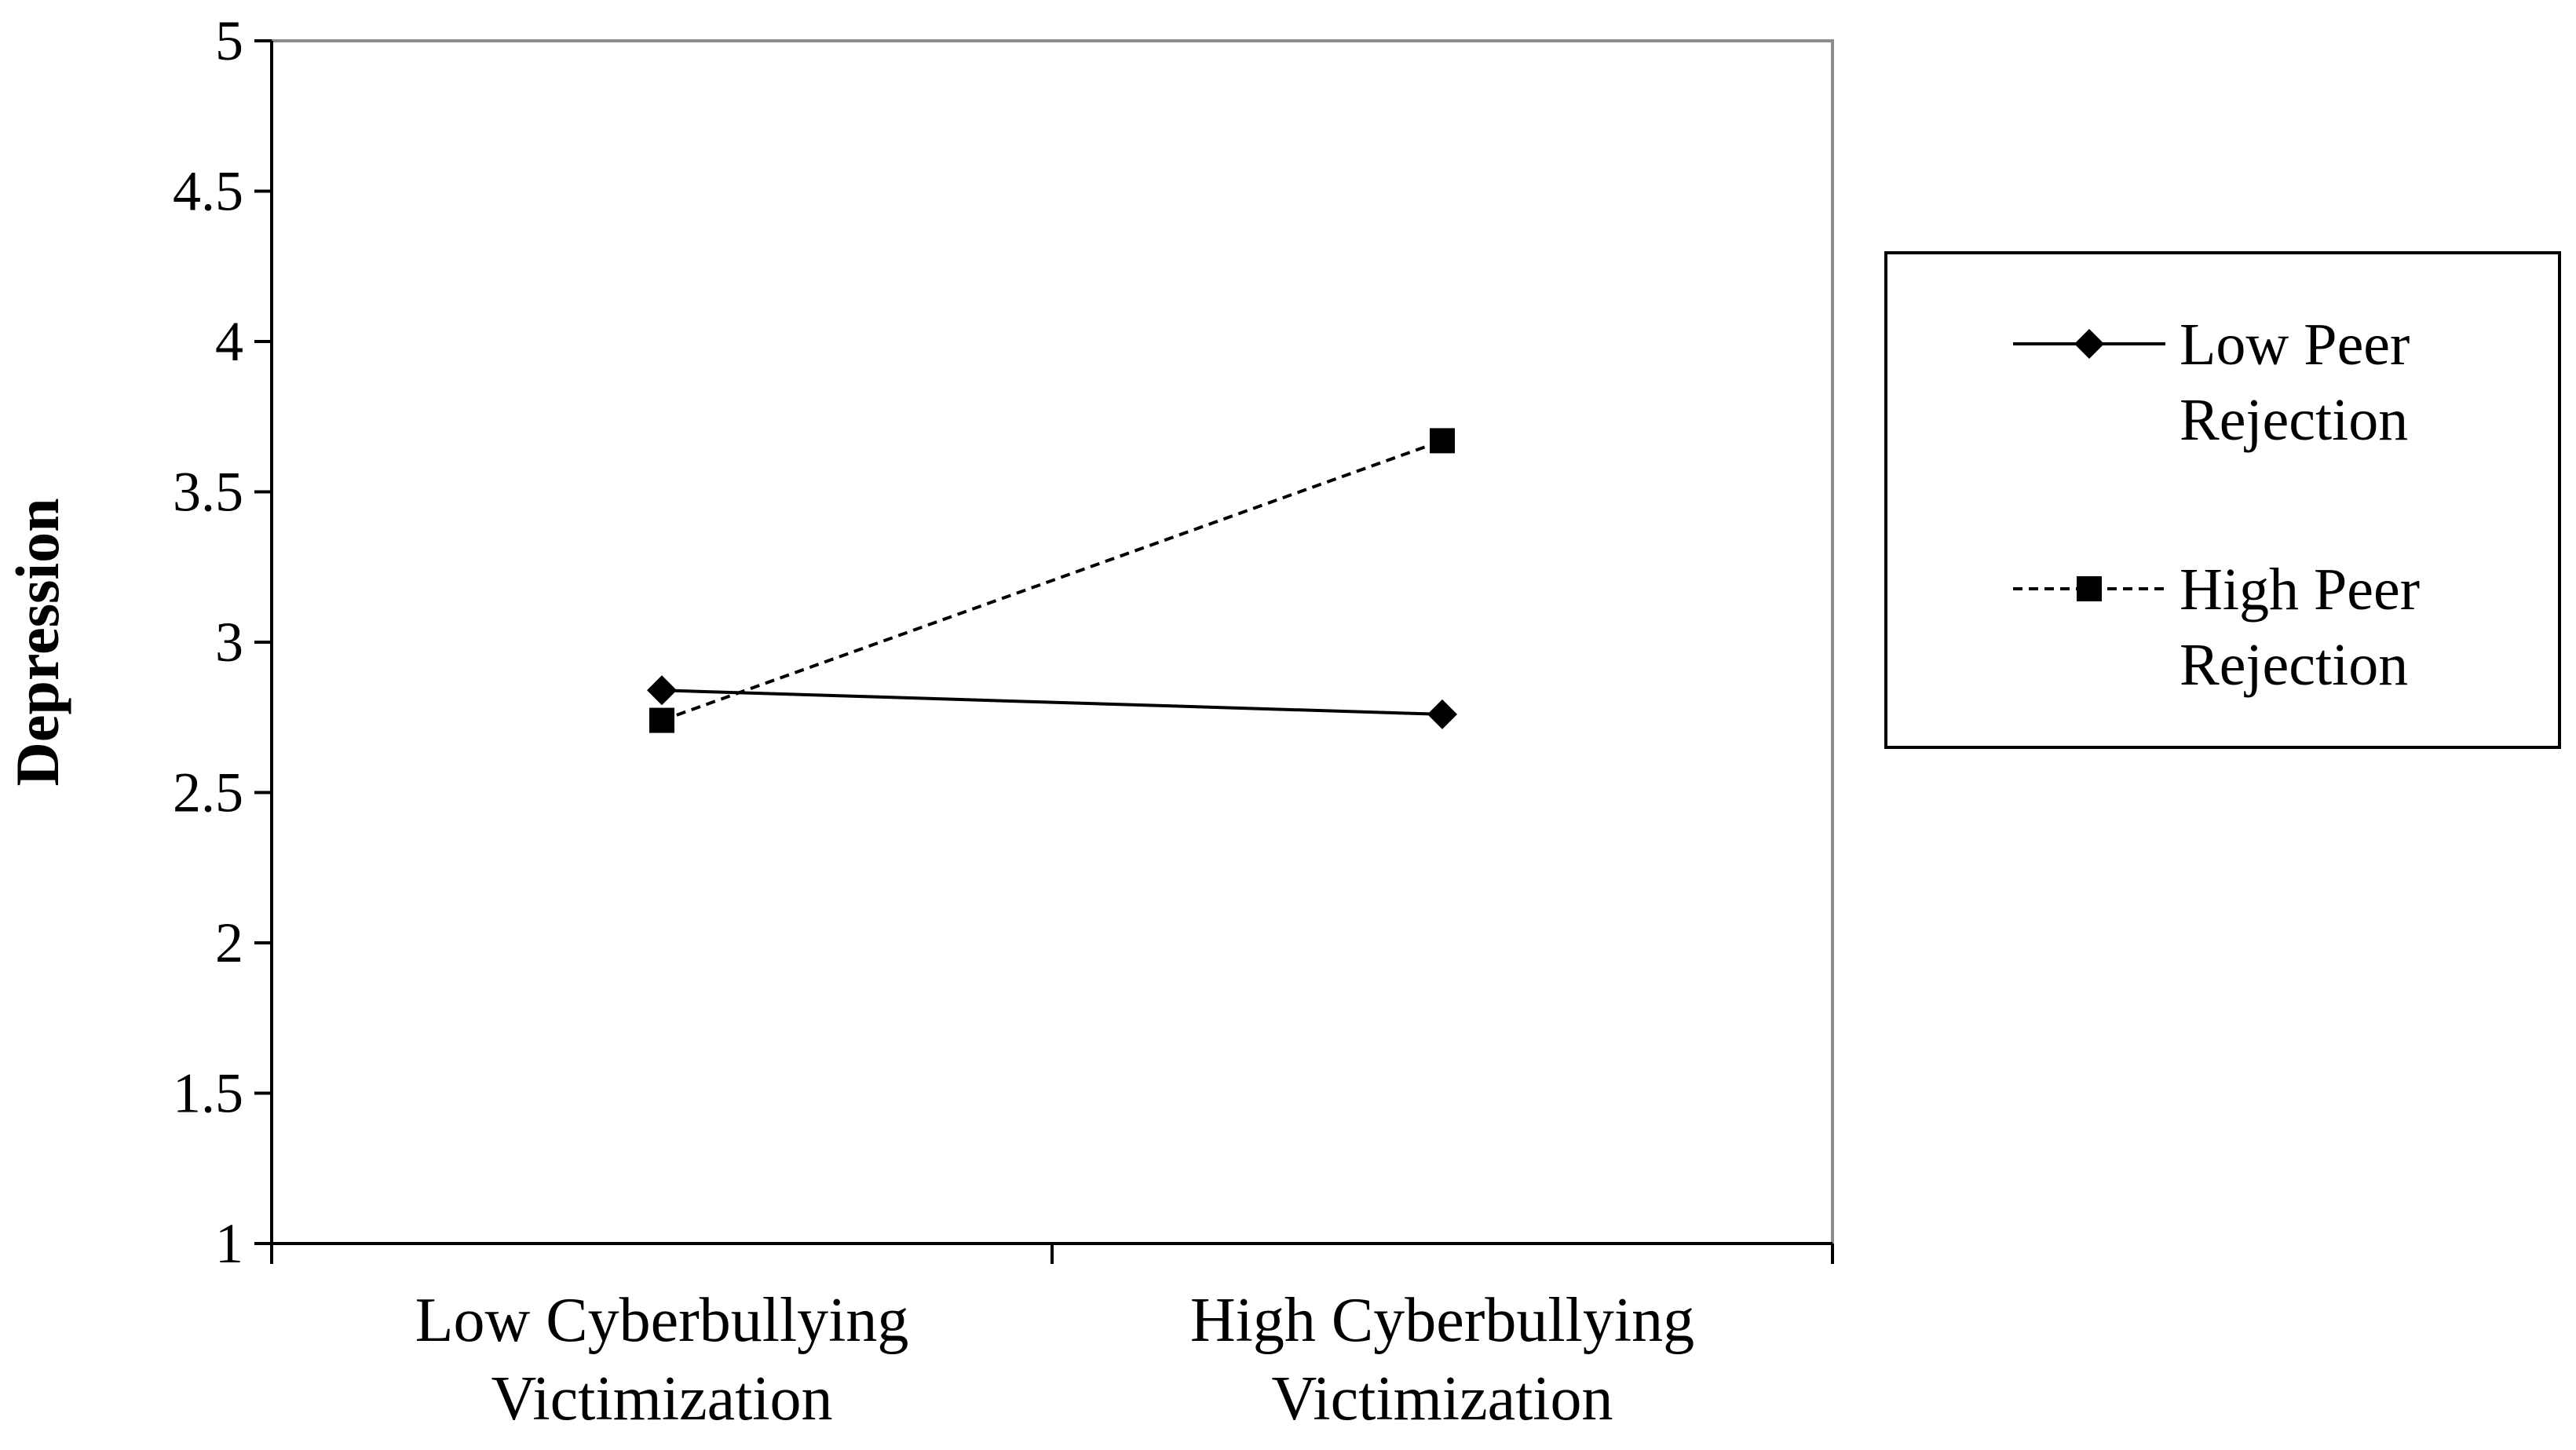 This screenshot has height=1450, width=2576. Describe the element at coordinates (208, 492) in the screenshot. I see `y-tick-label: 3.5` at that location.